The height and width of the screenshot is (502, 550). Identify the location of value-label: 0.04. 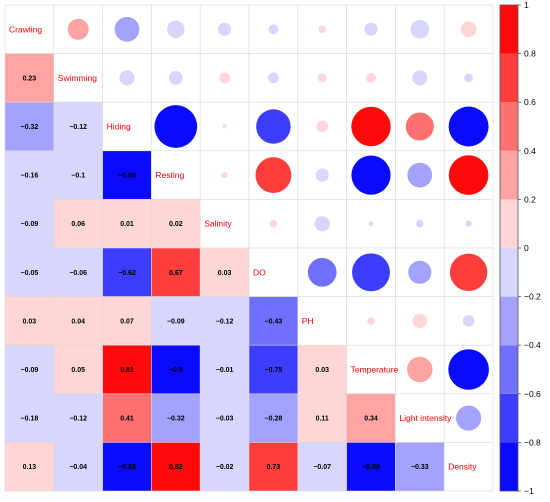
(78, 321).